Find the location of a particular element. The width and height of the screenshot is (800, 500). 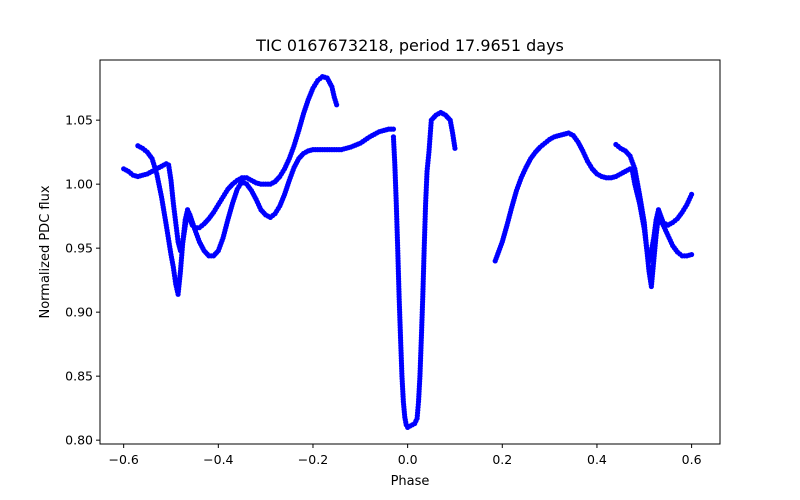

x-tick-label: −0.2 is located at coordinates (313, 459).